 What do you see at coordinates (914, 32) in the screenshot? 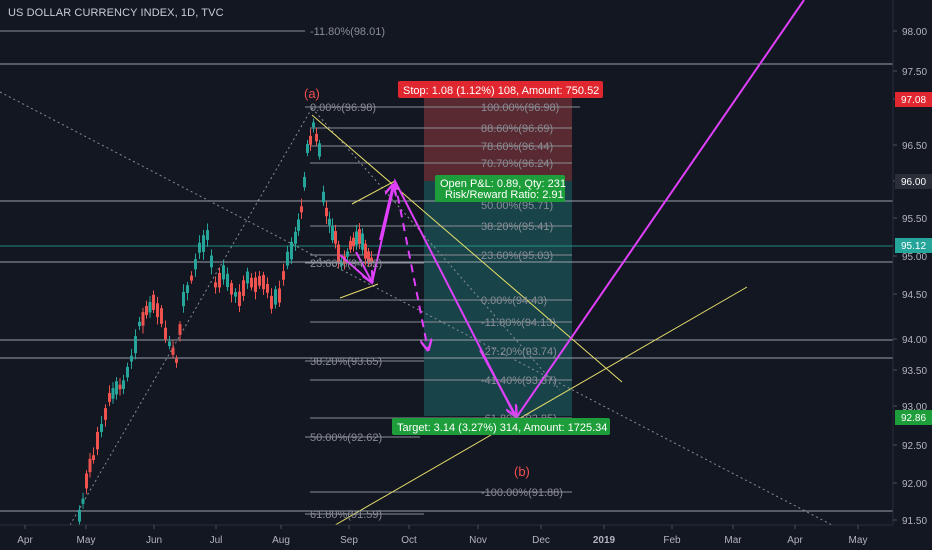
I see `price-tick-label: 98.00` at bounding box center [914, 32].